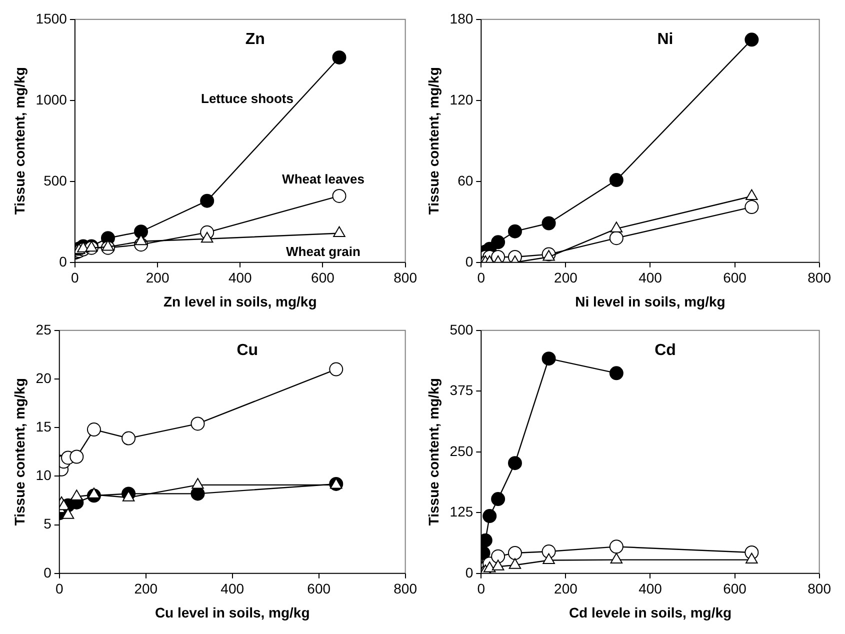  Describe the element at coordinates (48, 524) in the screenshot. I see `y-tick-label: 5` at that location.